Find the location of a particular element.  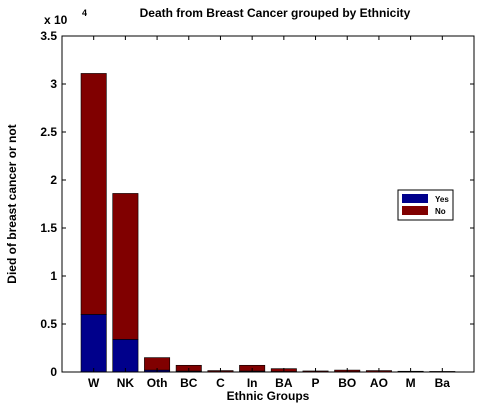

x-tick-label: Ba is located at coordinates (443, 383).